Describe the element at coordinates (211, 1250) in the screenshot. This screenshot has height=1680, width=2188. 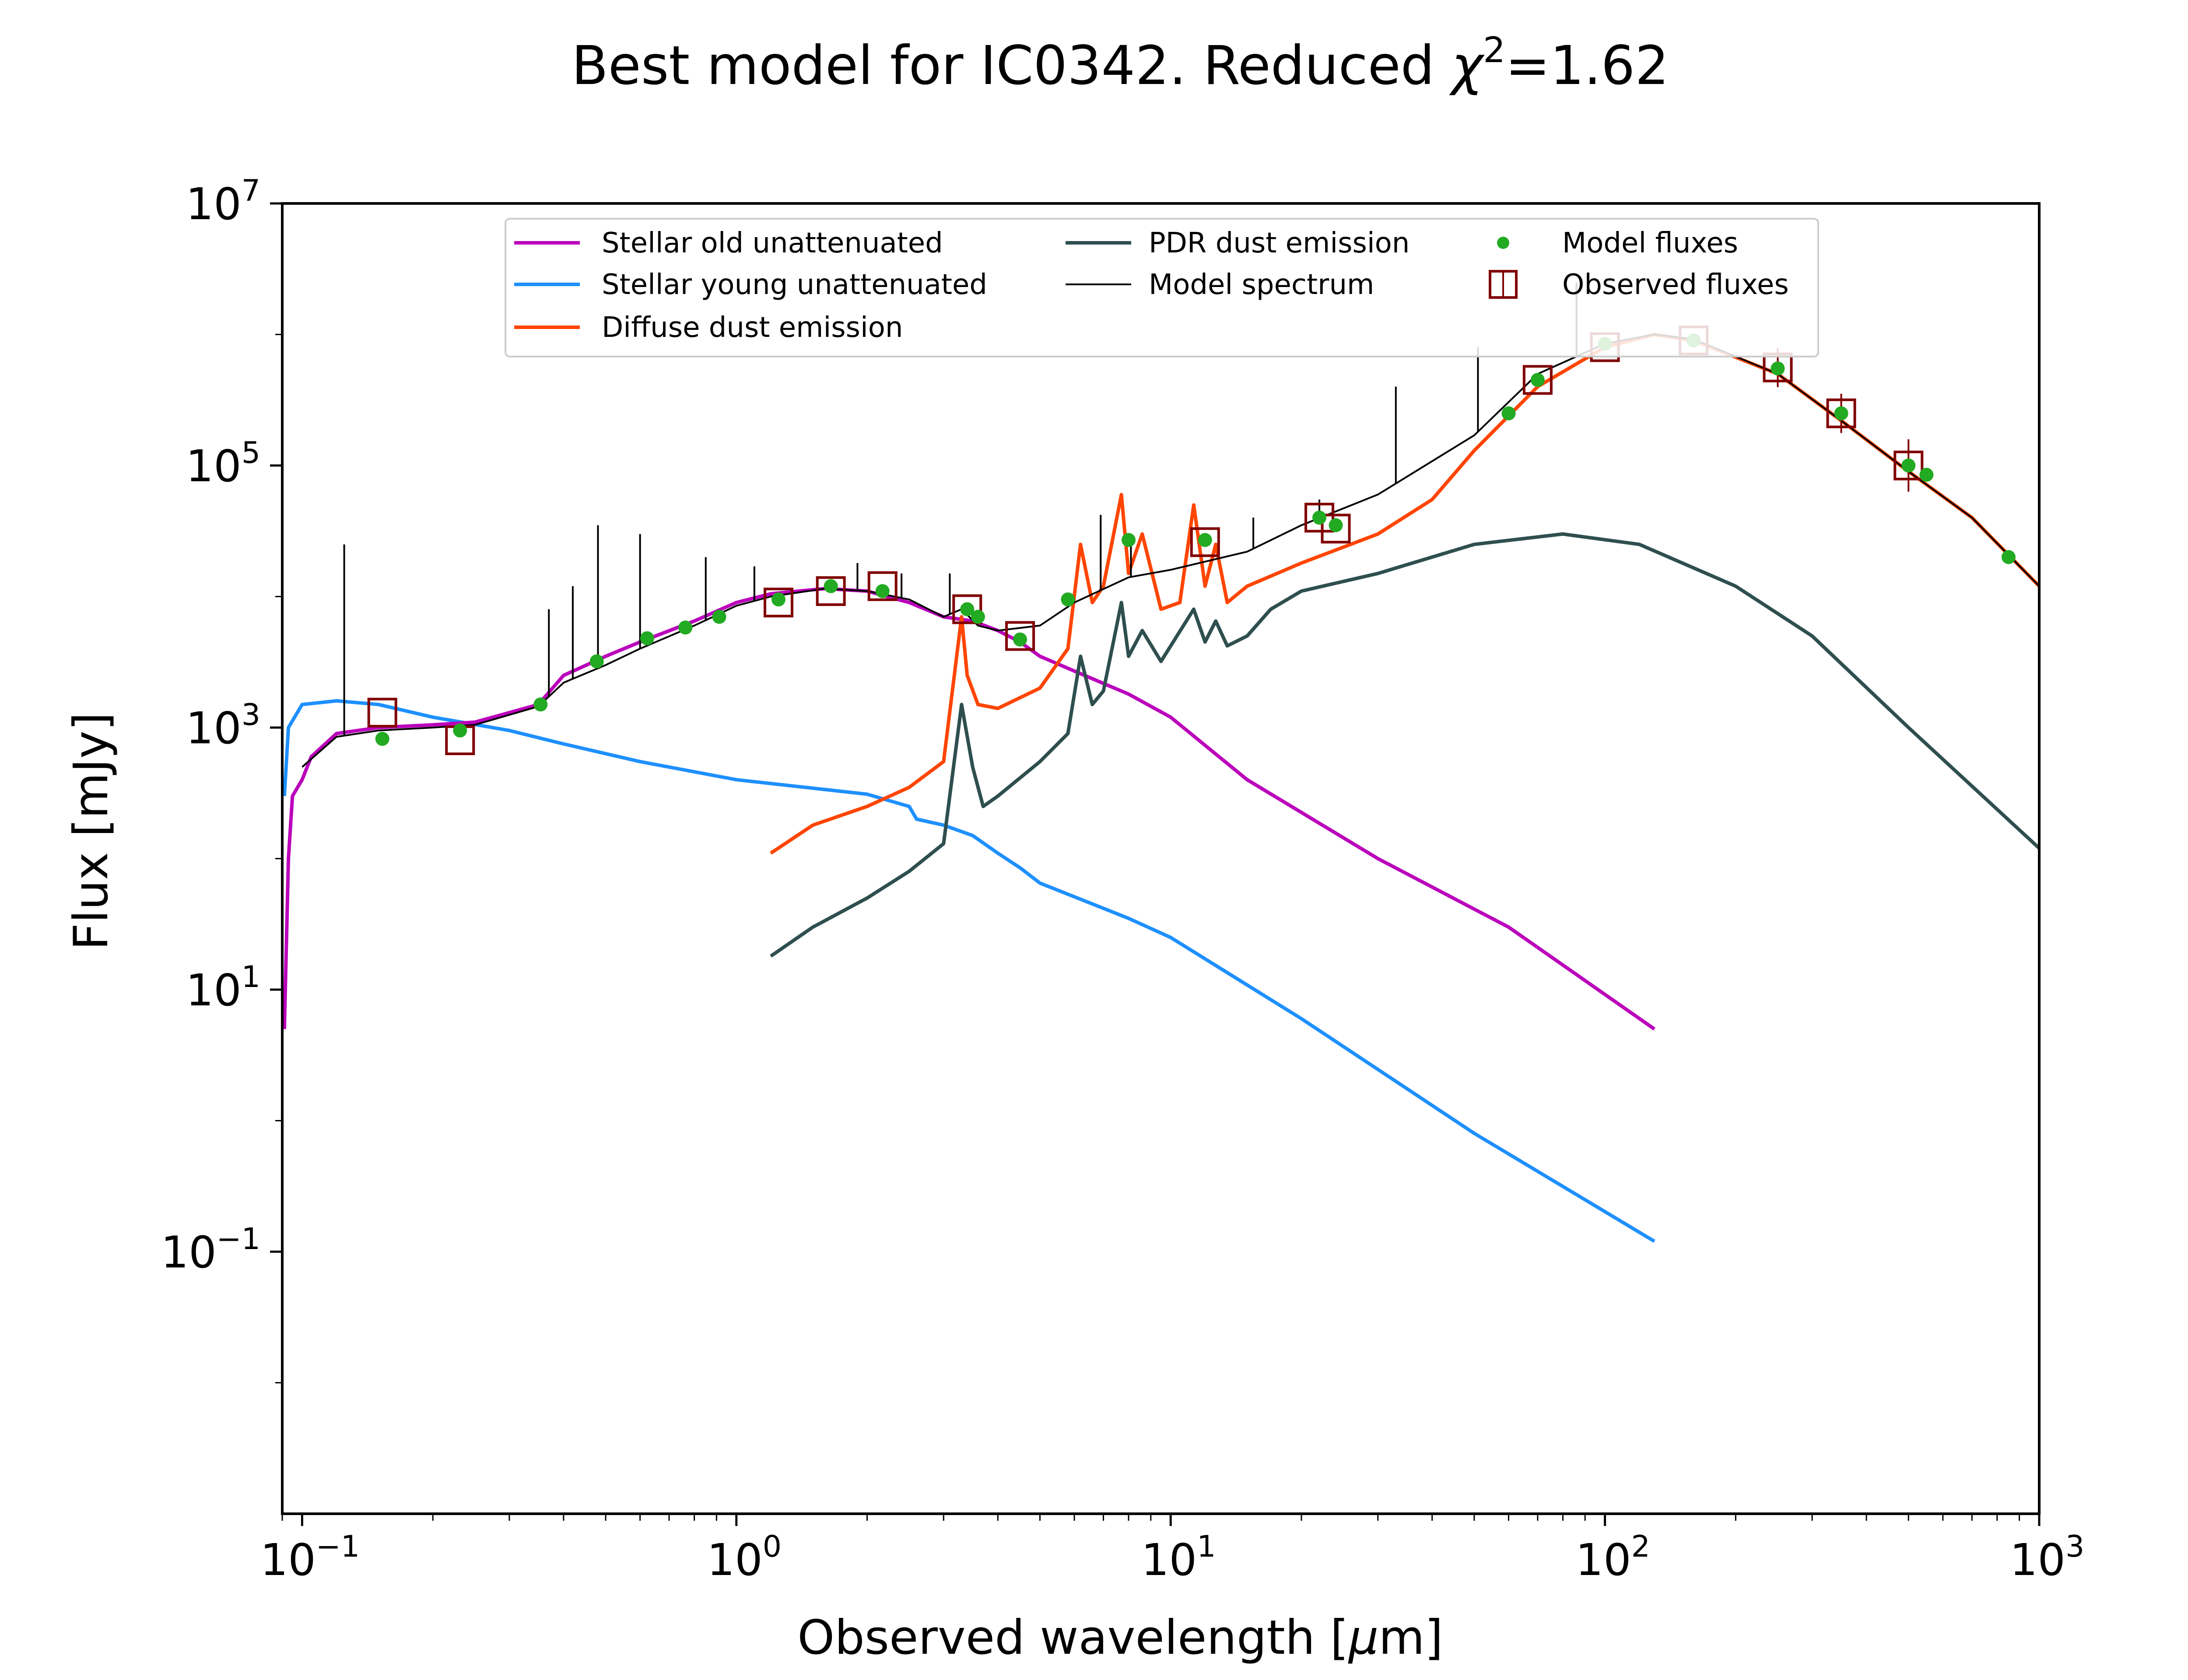
I see `y-tick-label-0: 10⁻¹` at that location.